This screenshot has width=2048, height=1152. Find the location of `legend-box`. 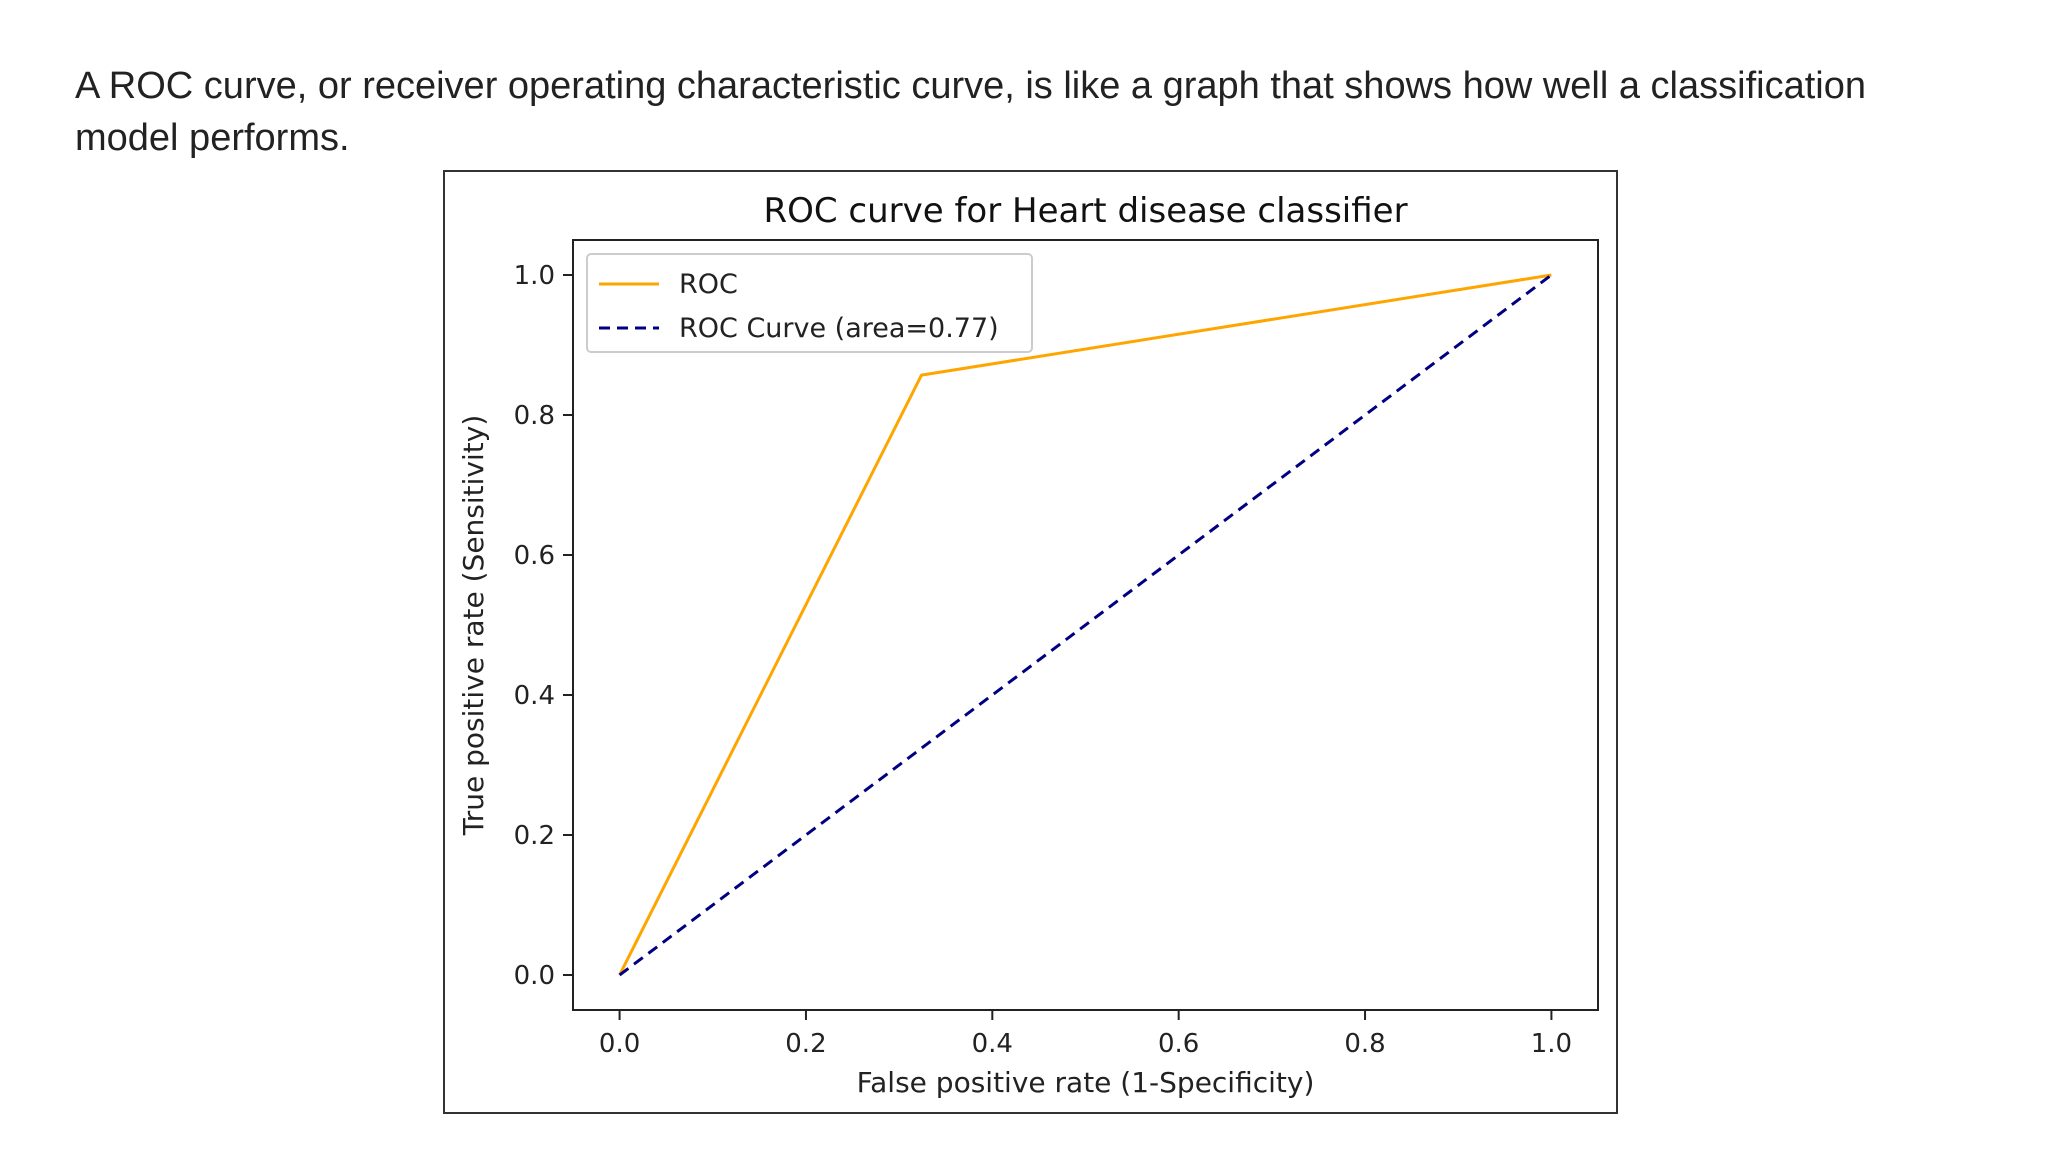

legend-box is located at coordinates (809, 303).